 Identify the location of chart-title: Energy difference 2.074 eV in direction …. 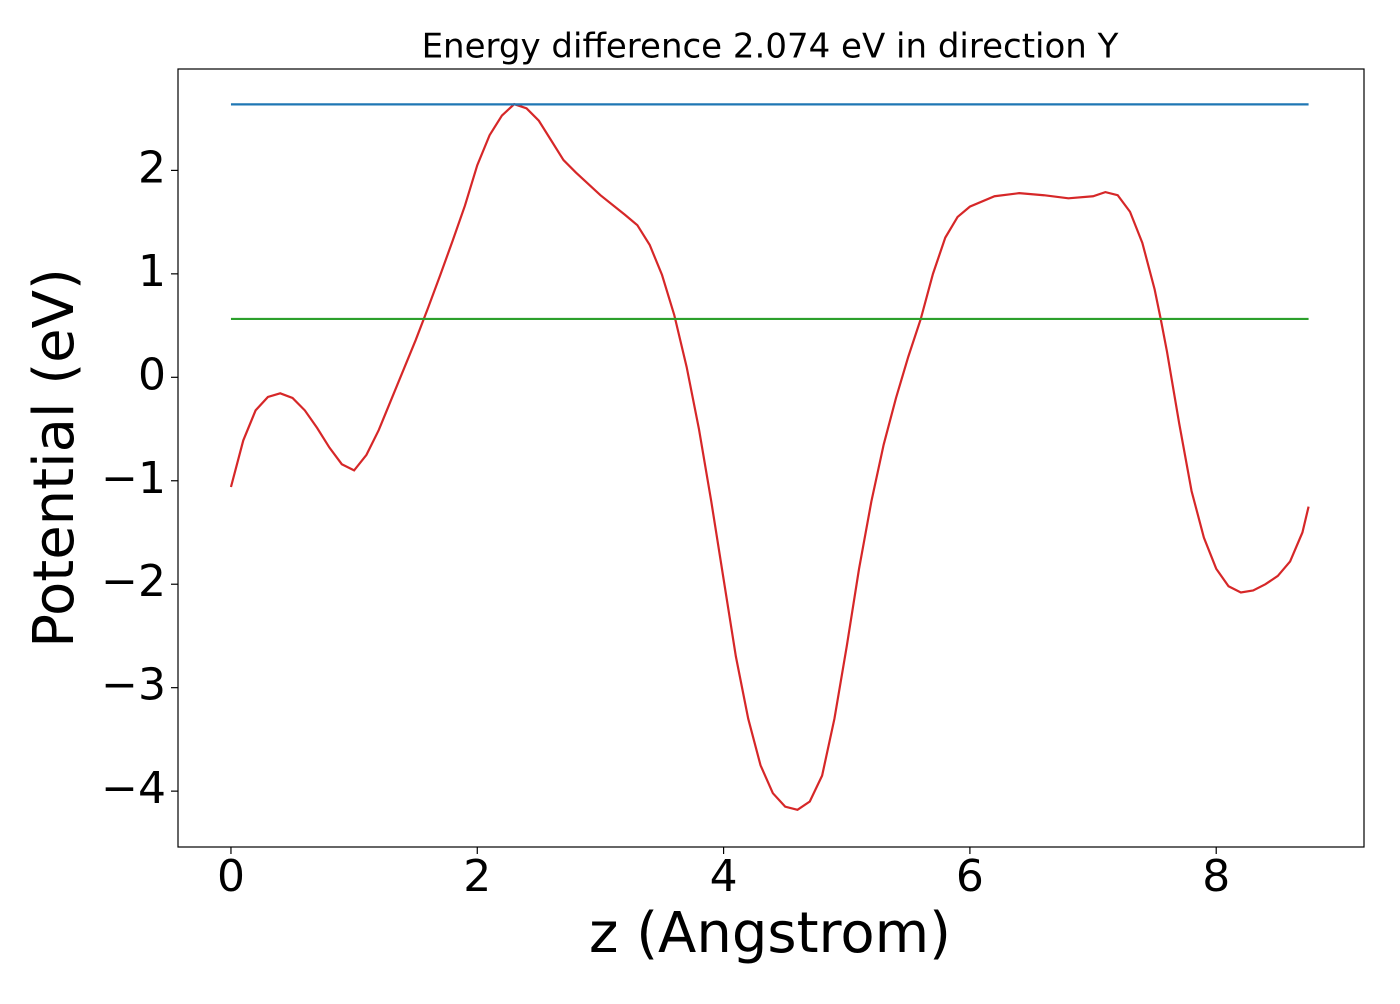
(770, 47).